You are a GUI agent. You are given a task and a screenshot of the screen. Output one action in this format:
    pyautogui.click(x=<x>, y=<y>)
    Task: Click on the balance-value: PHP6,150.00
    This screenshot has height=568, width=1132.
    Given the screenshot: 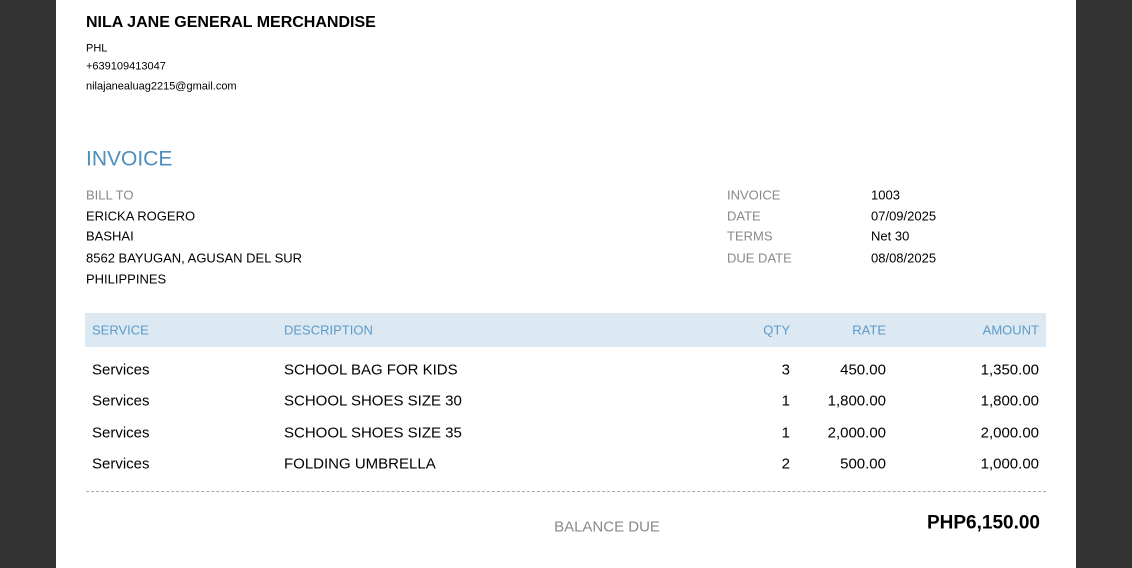 What is the action you would take?
    pyautogui.click(x=983, y=523)
    